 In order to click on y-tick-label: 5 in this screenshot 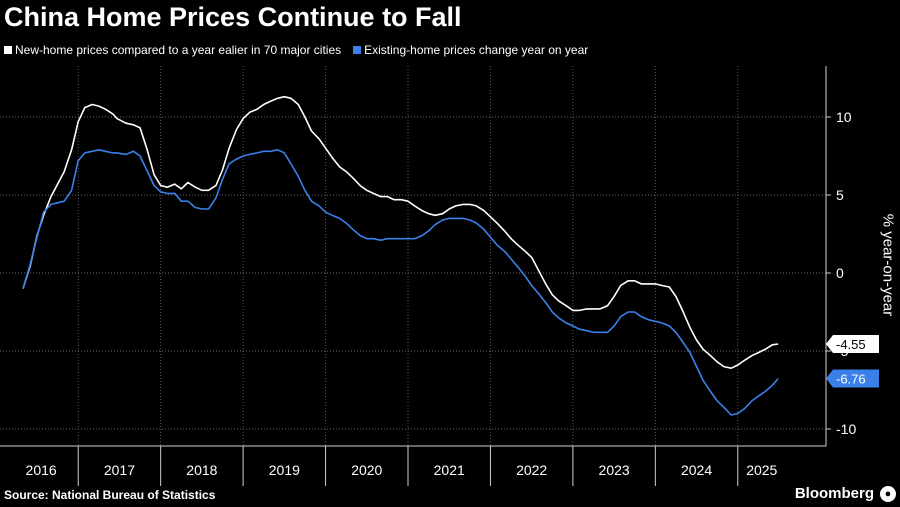, I will do `click(840, 195)`.